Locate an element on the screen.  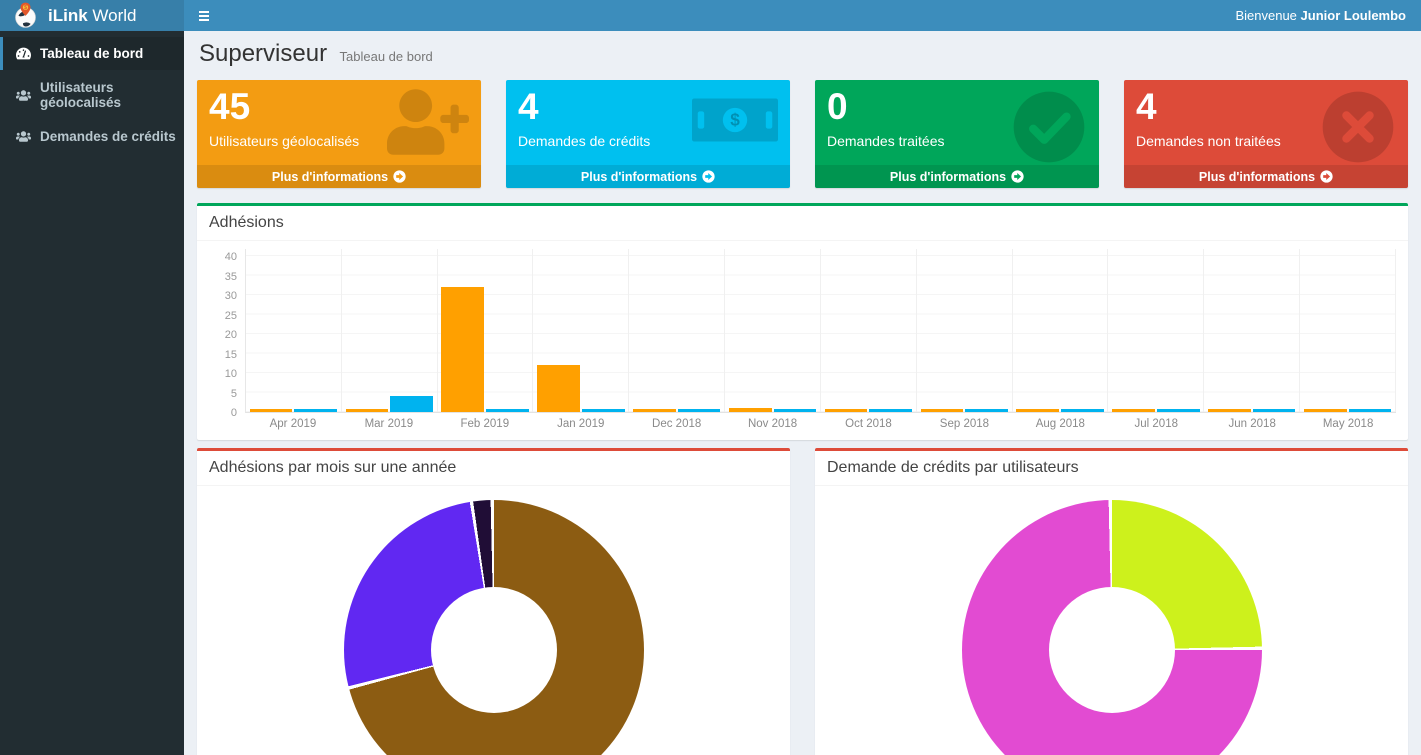
adhesions-donut-title: Adhésions par mois sur une année is located at coordinates (493, 468).